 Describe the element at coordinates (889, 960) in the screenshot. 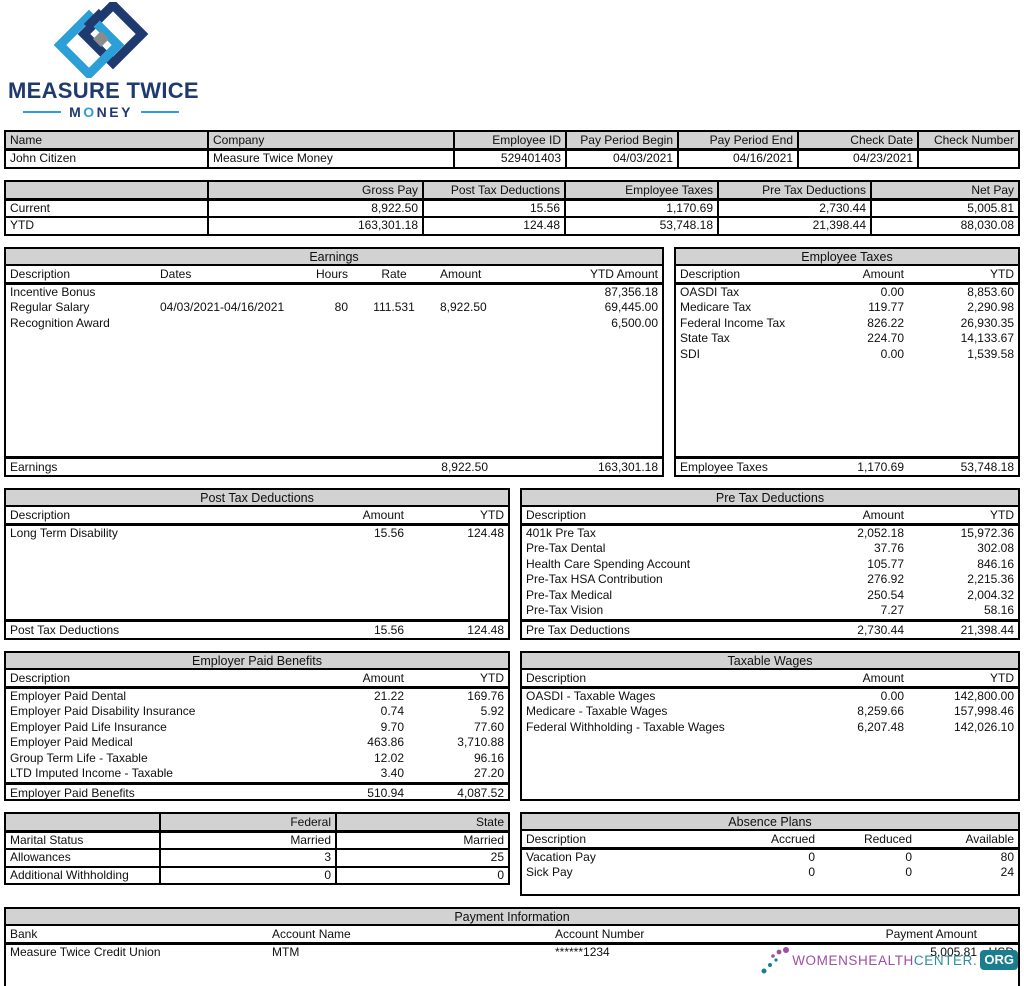

I see `watermark: WOMENSHEALTHCENTER. ORG` at that location.